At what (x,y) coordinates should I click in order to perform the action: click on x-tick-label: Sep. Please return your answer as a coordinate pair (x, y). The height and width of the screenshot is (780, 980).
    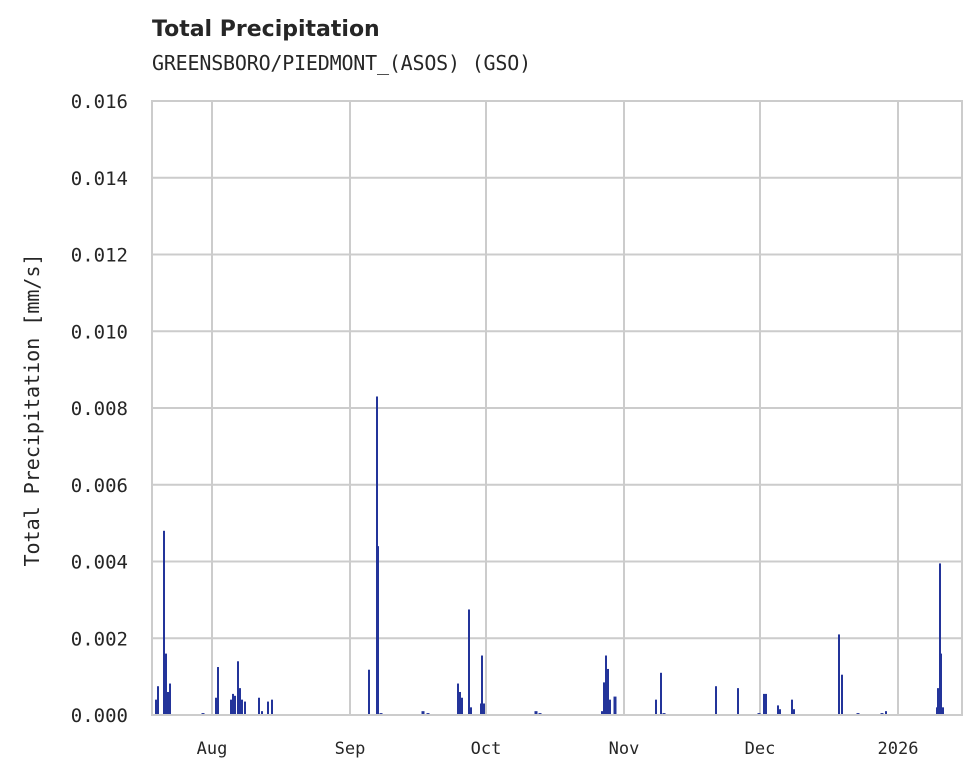
    Looking at the image, I should click on (350, 749).